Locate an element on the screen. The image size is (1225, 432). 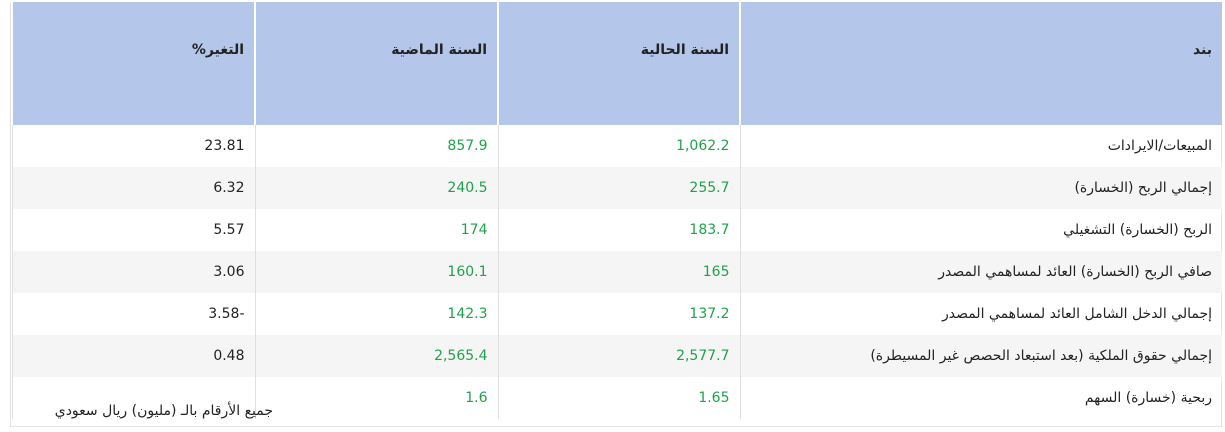
table-row: الربح (الخسارة) التشغيلي 183.7 174 5.57 is located at coordinates (616, 230).